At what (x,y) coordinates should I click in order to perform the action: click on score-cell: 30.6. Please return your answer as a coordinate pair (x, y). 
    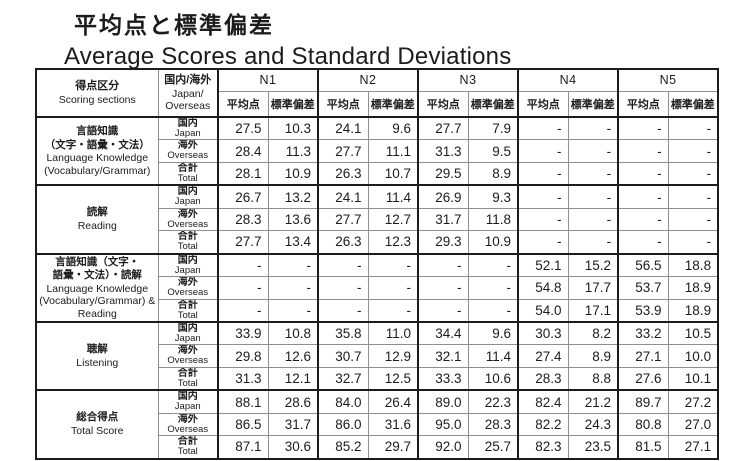
    Looking at the image, I should click on (293, 447).